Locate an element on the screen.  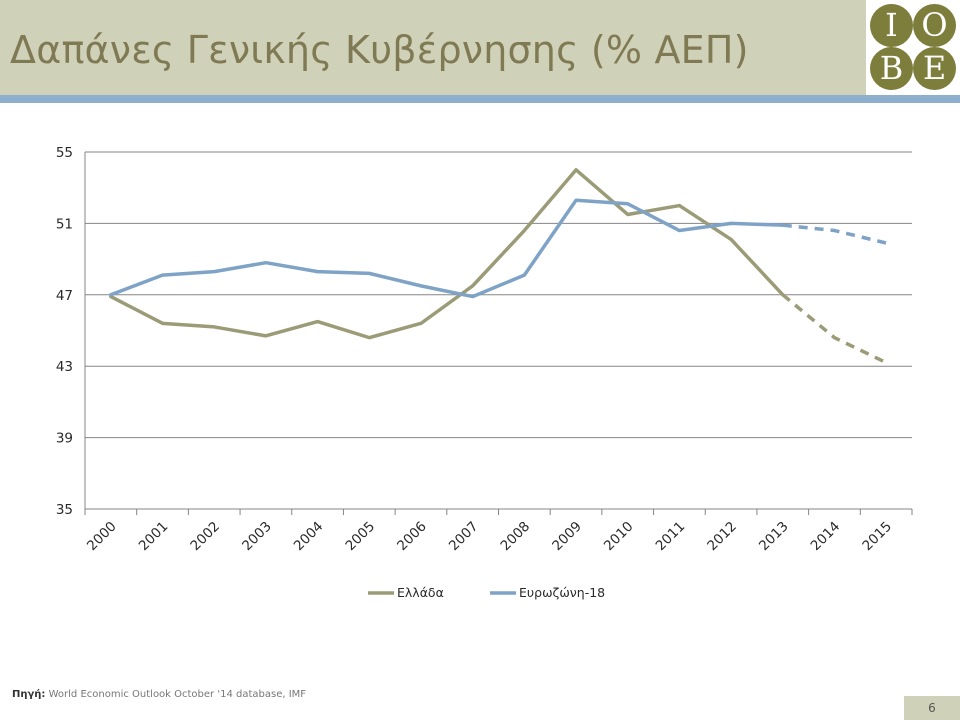
page-number: 6 is located at coordinates (932, 708).